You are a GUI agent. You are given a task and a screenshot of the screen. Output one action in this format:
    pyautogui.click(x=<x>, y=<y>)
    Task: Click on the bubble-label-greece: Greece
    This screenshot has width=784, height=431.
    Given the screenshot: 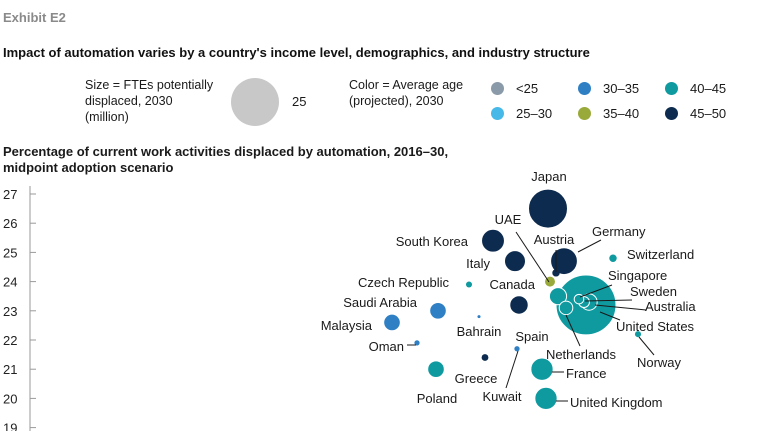 What is the action you would take?
    pyautogui.click(x=476, y=378)
    